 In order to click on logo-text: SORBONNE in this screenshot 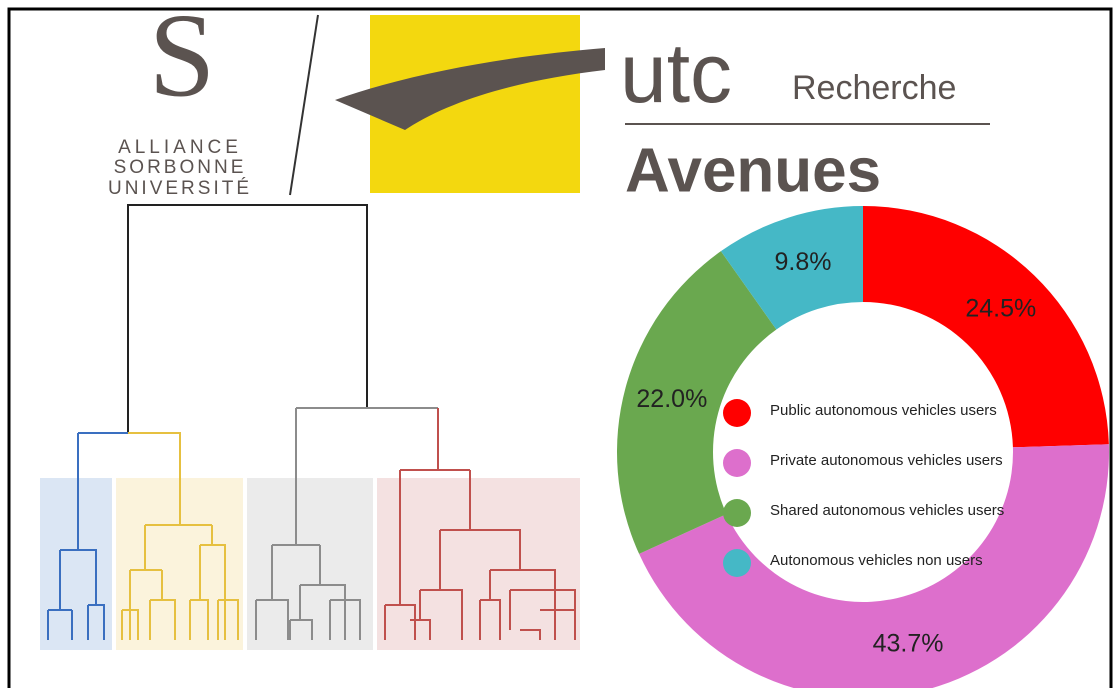, I will do `click(180, 167)`.